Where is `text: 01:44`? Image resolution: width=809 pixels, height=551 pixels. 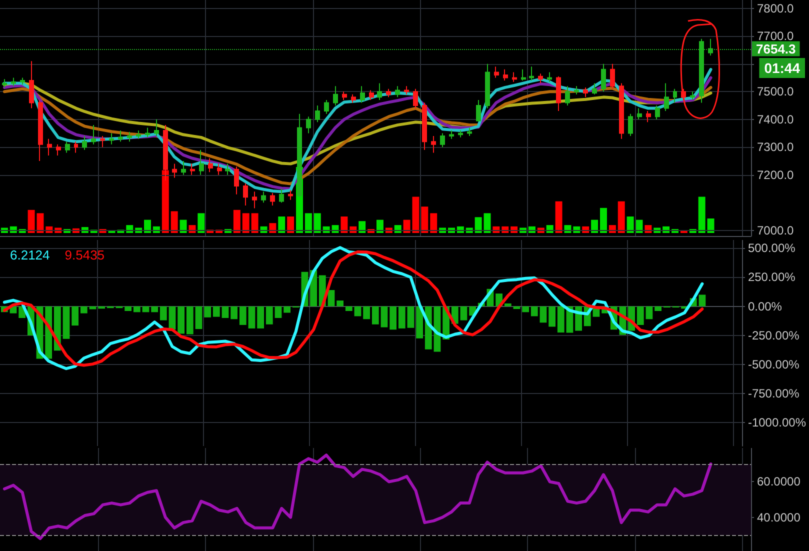
text: 01:44 is located at coordinates (782, 68).